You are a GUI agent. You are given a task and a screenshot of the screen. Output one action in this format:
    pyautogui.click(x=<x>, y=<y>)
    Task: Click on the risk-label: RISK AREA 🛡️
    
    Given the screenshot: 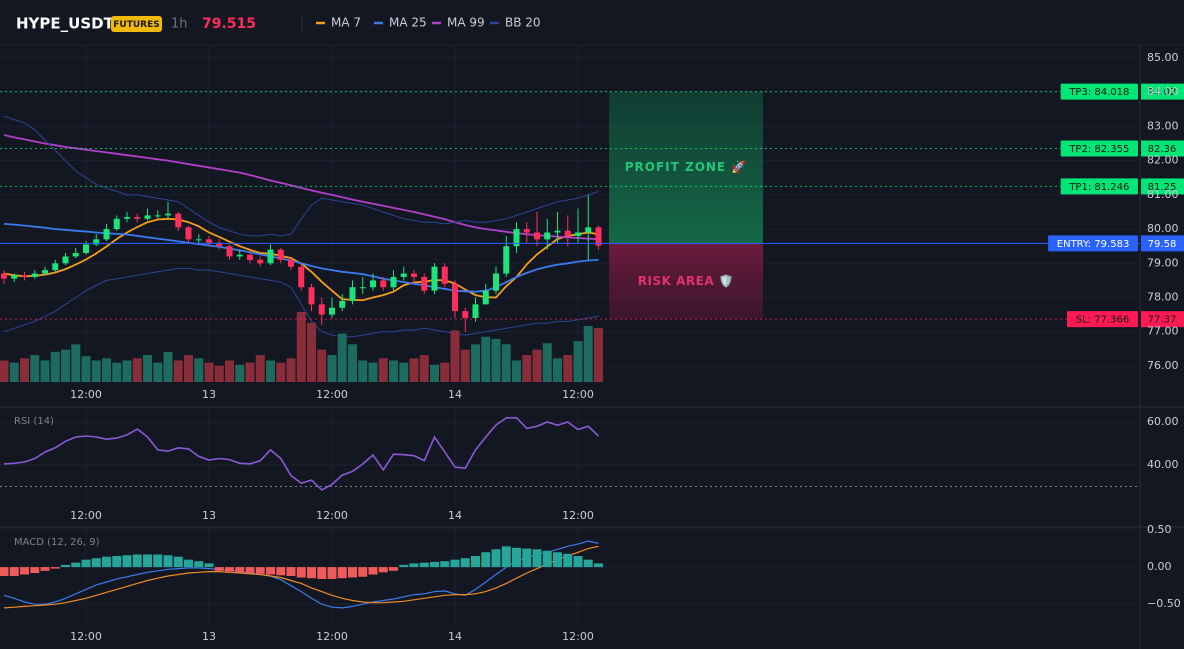 What is the action you would take?
    pyautogui.click(x=686, y=281)
    